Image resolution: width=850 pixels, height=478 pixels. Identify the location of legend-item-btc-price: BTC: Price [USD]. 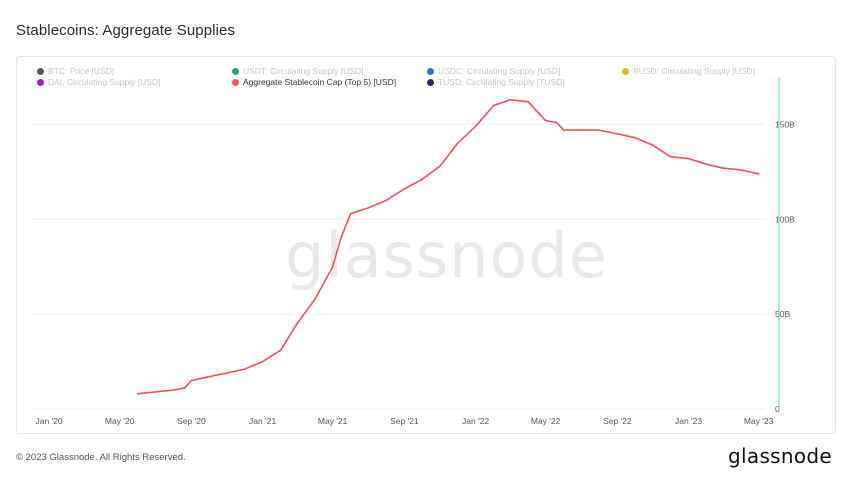
(75, 71).